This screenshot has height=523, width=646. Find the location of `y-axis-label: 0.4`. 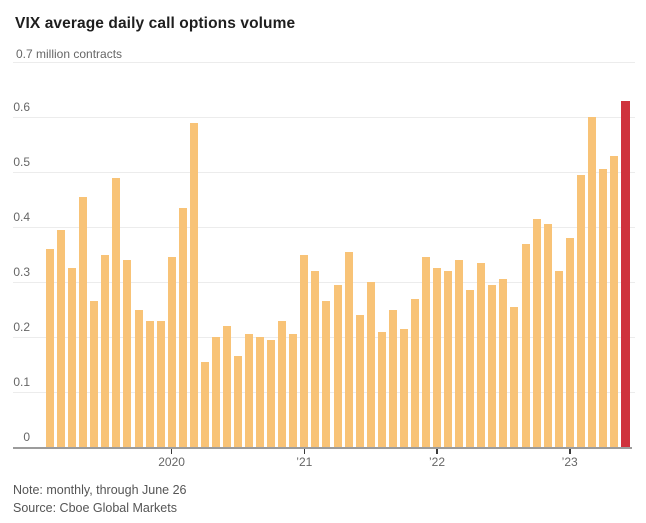

y-axis-label: 0.4 is located at coordinates (21, 217).